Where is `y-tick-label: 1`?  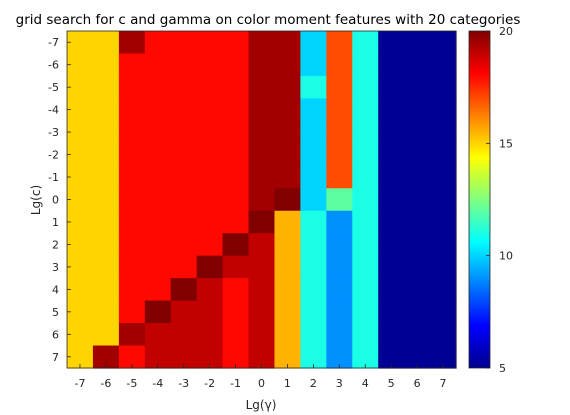 y-tick-label: 1 is located at coordinates (55, 222).